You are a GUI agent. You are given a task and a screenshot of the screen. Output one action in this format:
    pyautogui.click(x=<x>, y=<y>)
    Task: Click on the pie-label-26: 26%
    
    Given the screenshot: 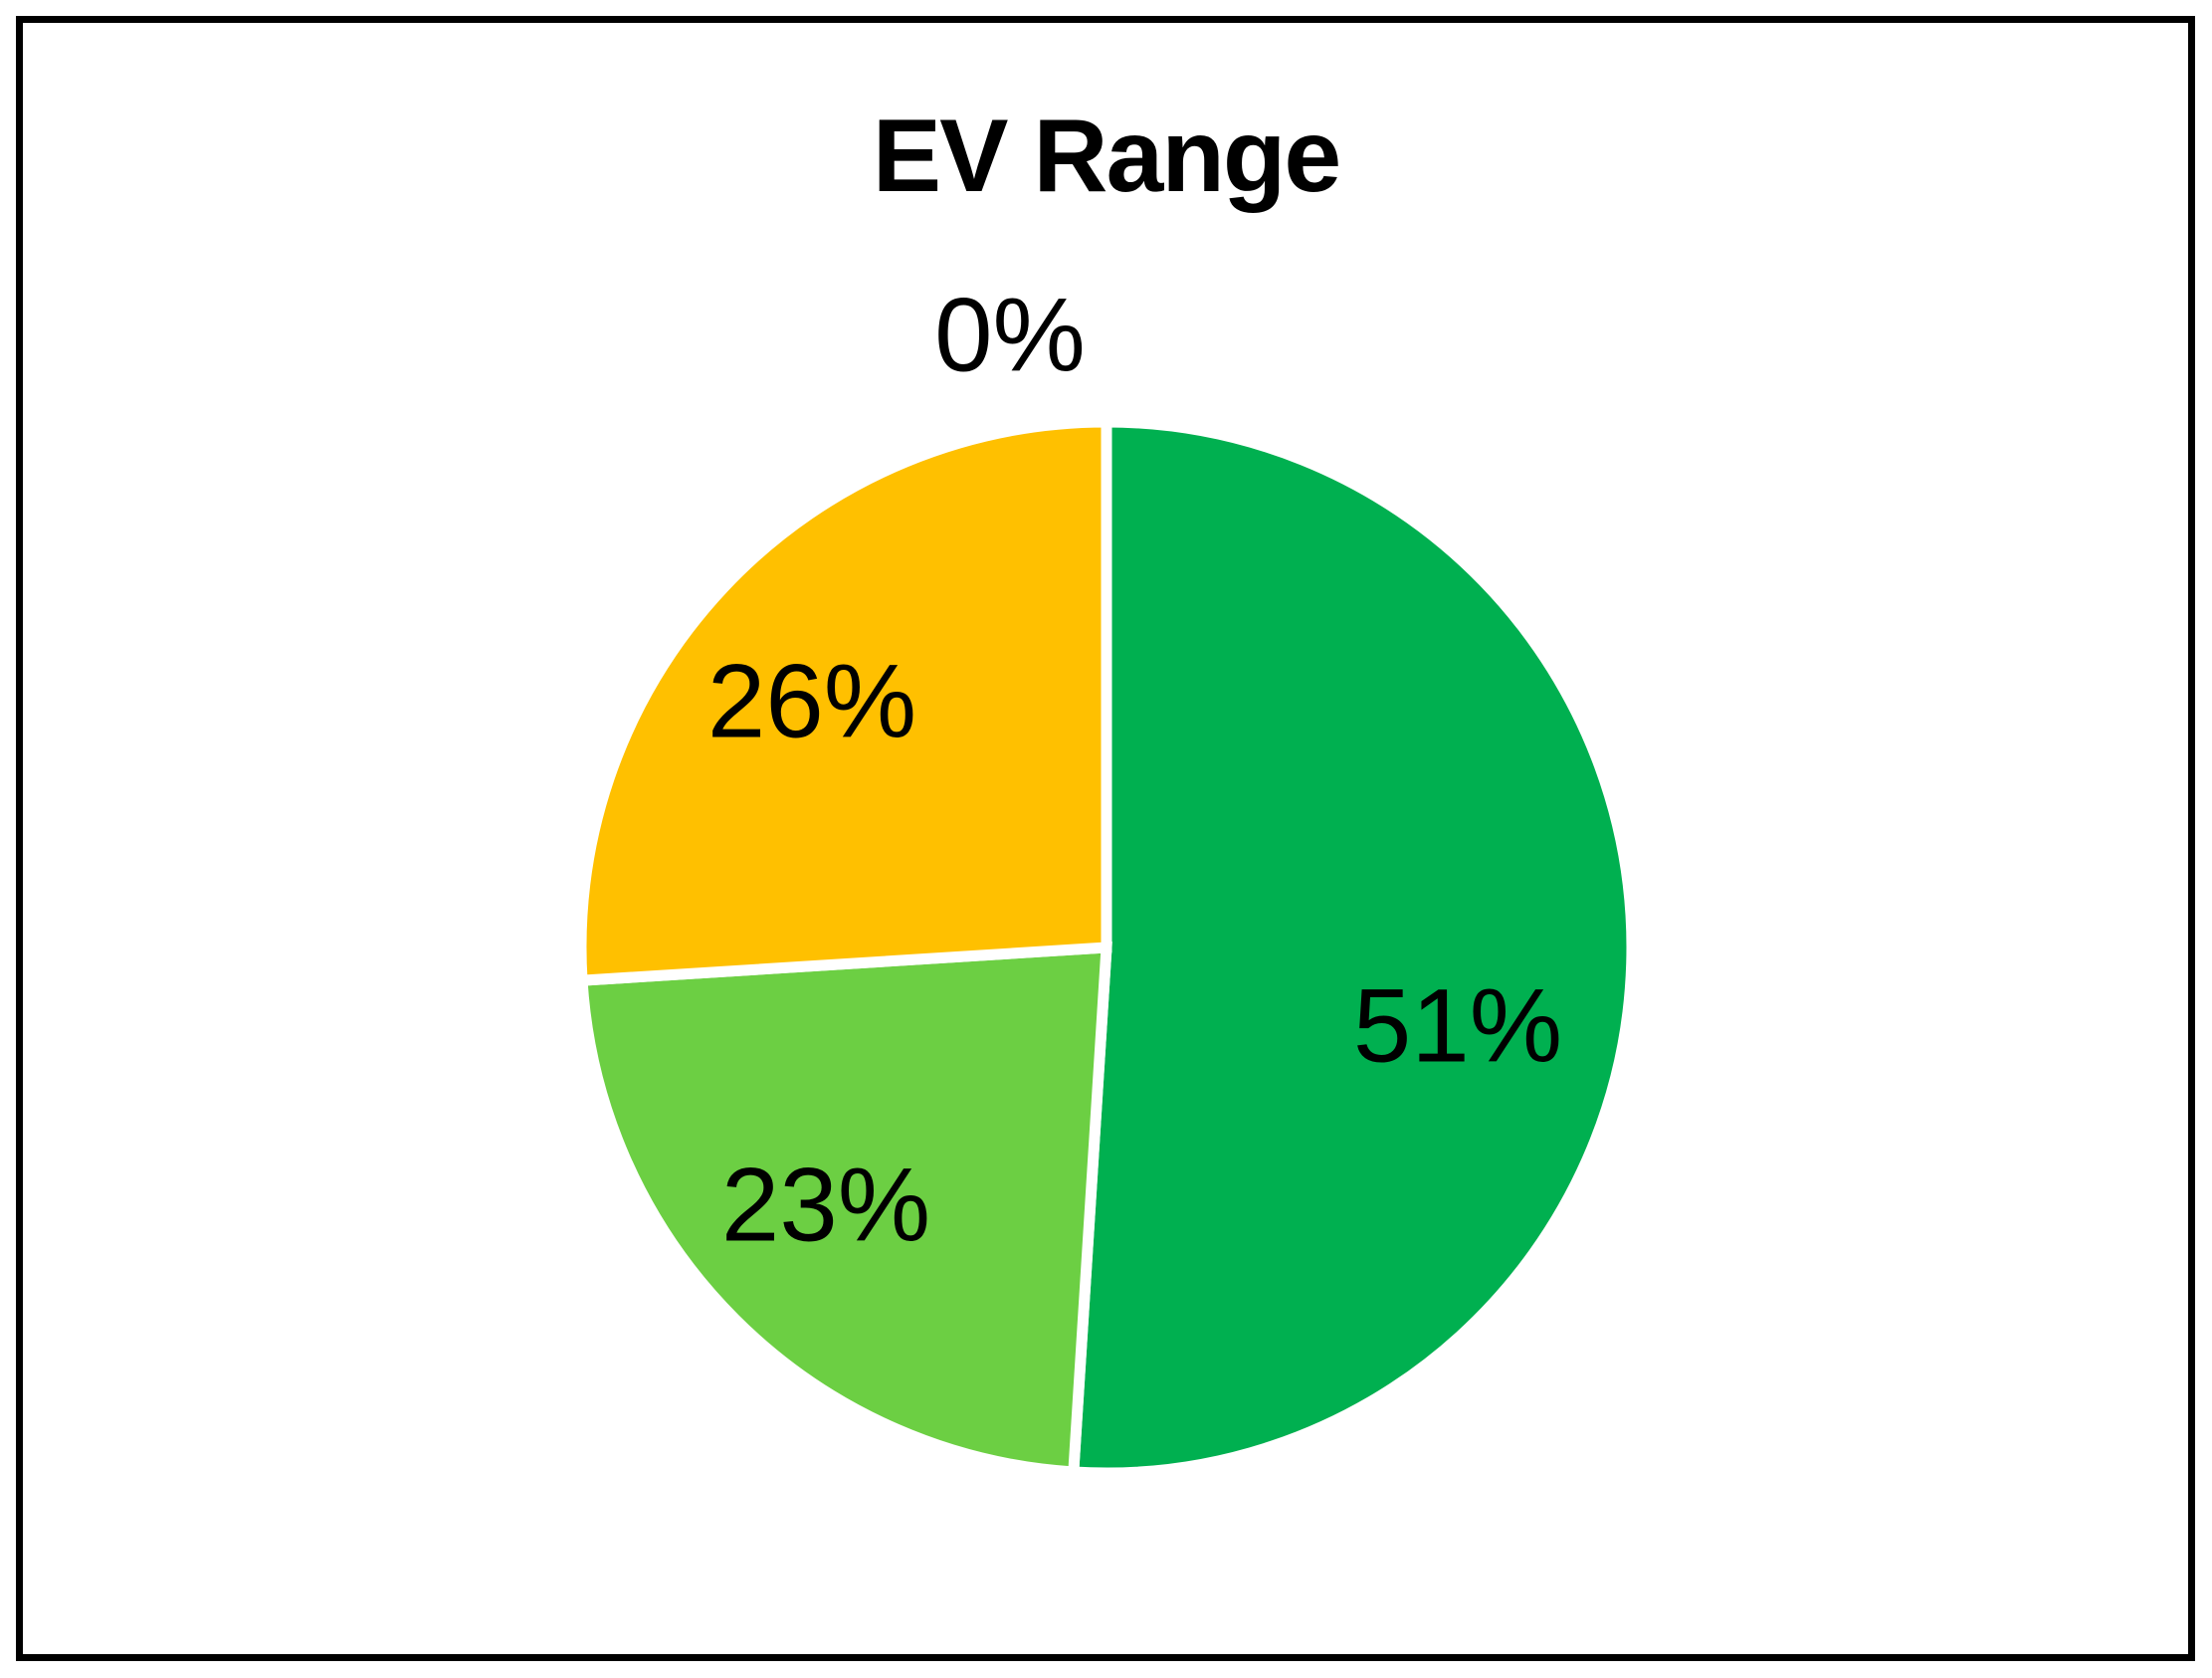 What is the action you would take?
    pyautogui.click(x=811, y=701)
    